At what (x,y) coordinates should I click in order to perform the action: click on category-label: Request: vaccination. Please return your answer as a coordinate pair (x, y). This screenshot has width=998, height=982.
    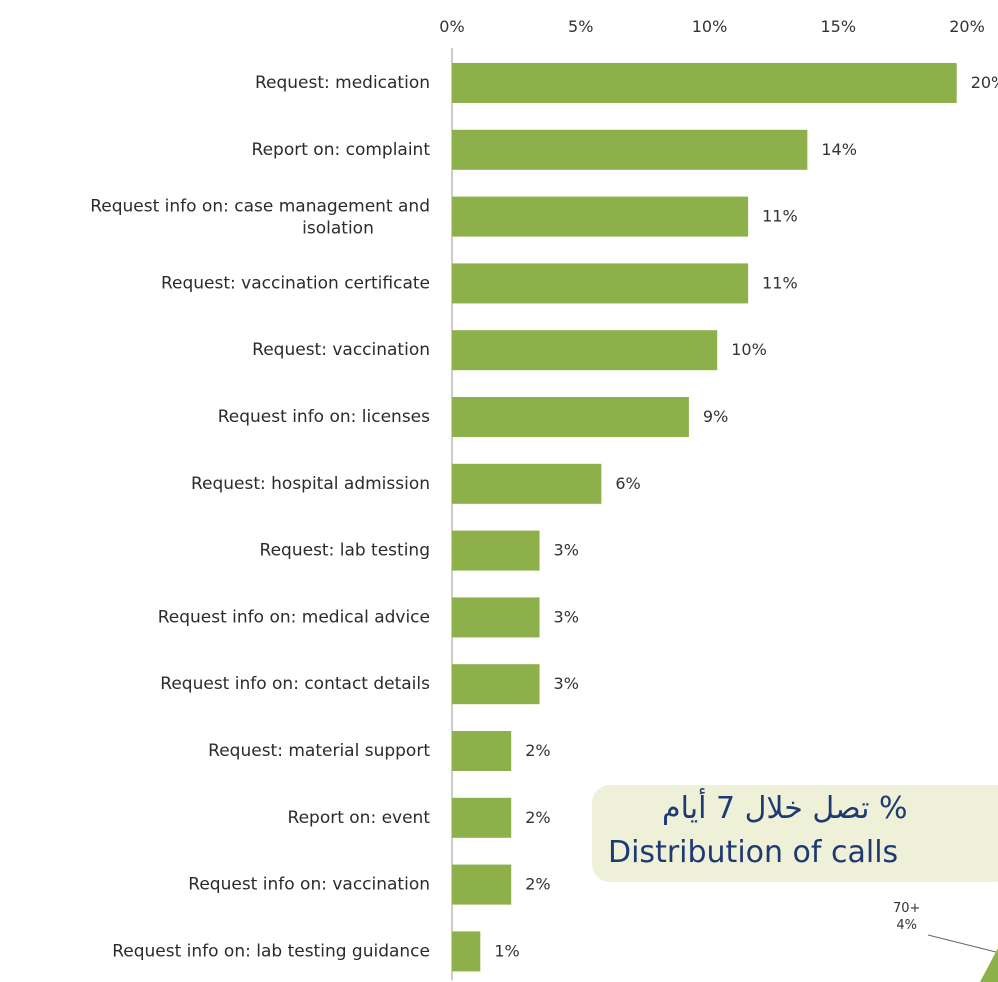
    Looking at the image, I should click on (341, 350).